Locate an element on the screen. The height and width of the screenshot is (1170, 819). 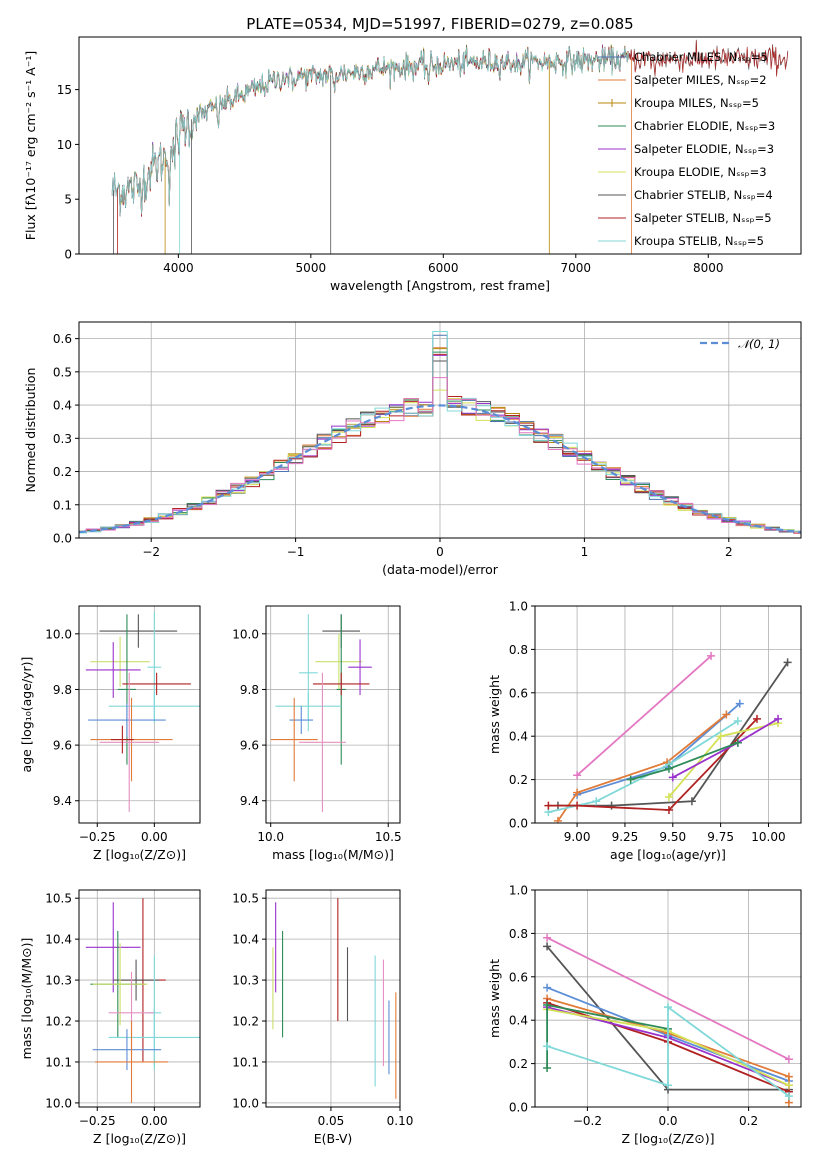
x-axis-label: E(B-V) is located at coordinates (333, 1138).